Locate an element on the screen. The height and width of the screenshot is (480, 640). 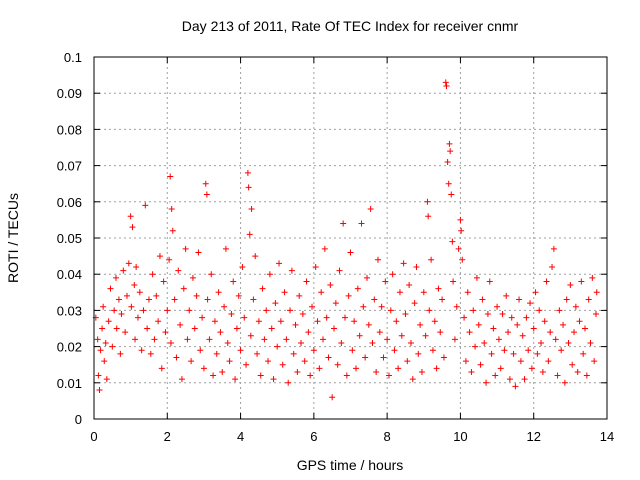
x-tick-label: 12 is located at coordinates (533, 436).